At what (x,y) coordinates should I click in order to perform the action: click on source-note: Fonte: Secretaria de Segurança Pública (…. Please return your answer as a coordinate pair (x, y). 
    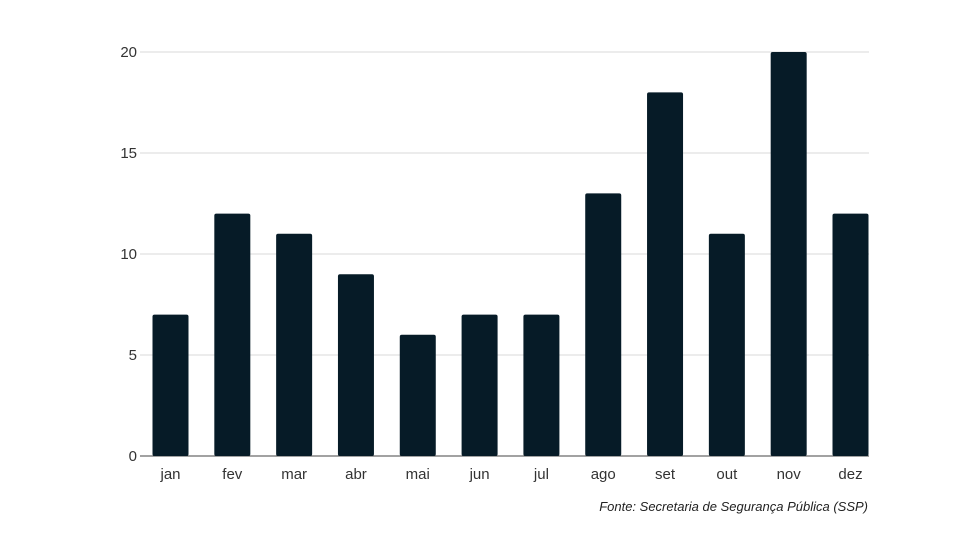
    Looking at the image, I should click on (733, 506).